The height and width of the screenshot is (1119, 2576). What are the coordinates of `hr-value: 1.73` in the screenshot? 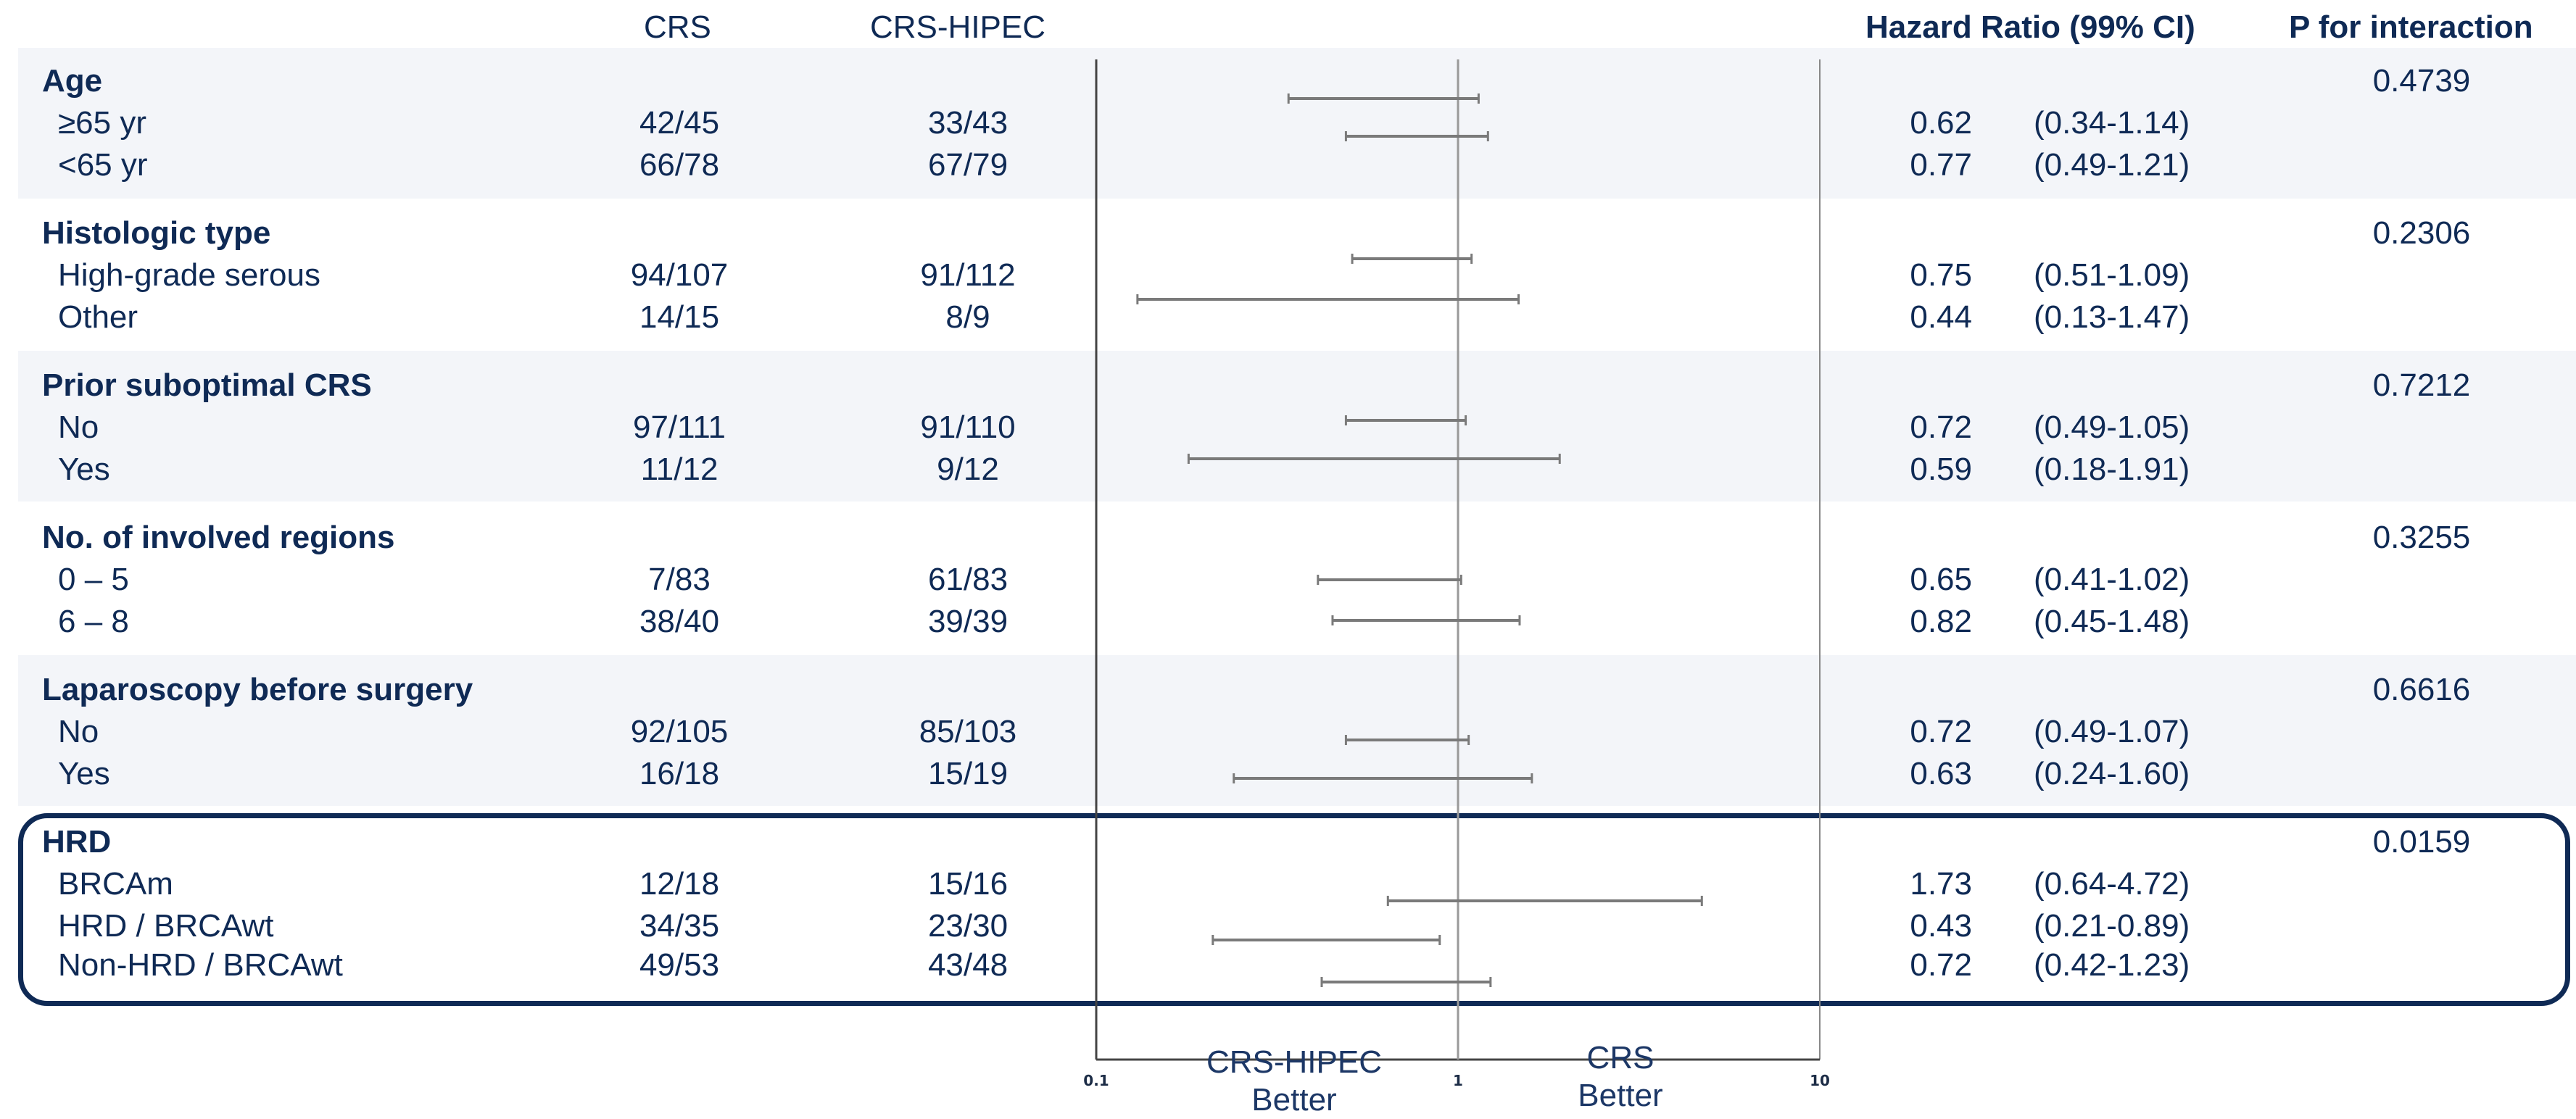 It's located at (1941, 884).